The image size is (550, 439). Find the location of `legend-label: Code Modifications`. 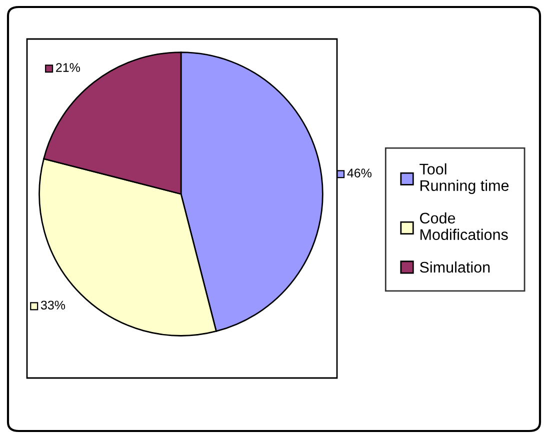

legend-label: Code Modifications is located at coordinates (464, 226).